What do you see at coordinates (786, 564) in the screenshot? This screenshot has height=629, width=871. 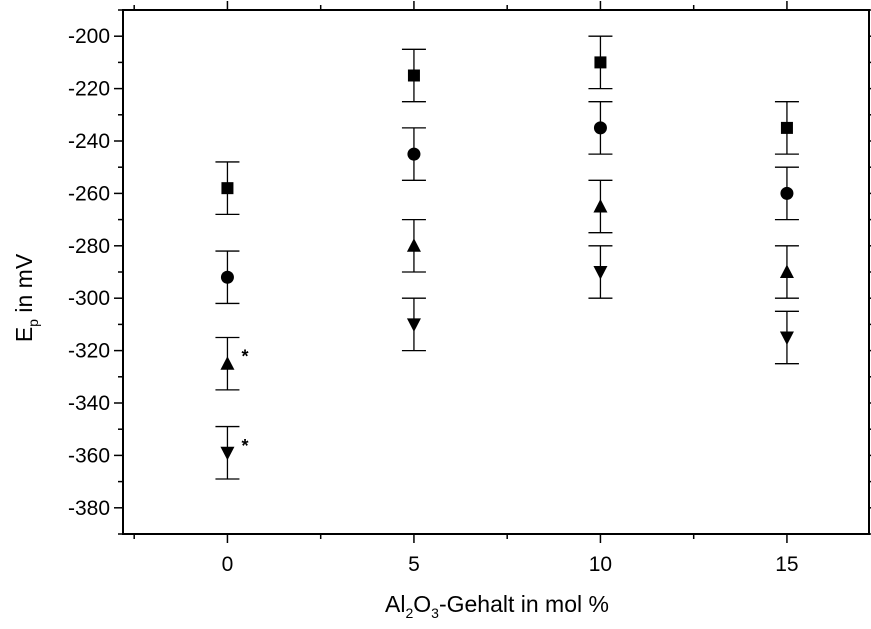 I see `x-tick-label: 15` at bounding box center [786, 564].